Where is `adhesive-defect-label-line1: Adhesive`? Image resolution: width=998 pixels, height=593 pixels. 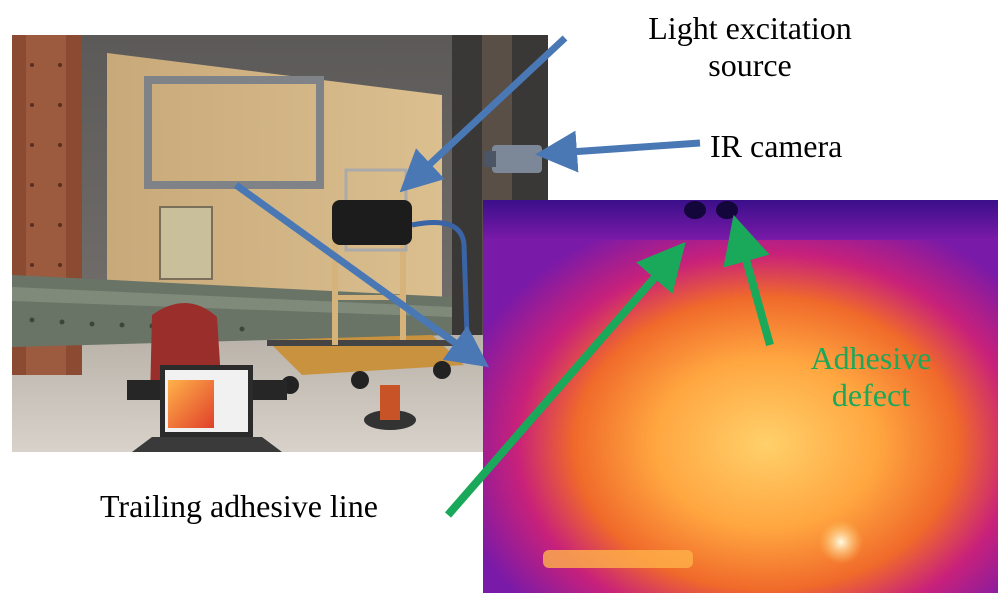
adhesive-defect-label-line1: Adhesive is located at coordinates (871, 358).